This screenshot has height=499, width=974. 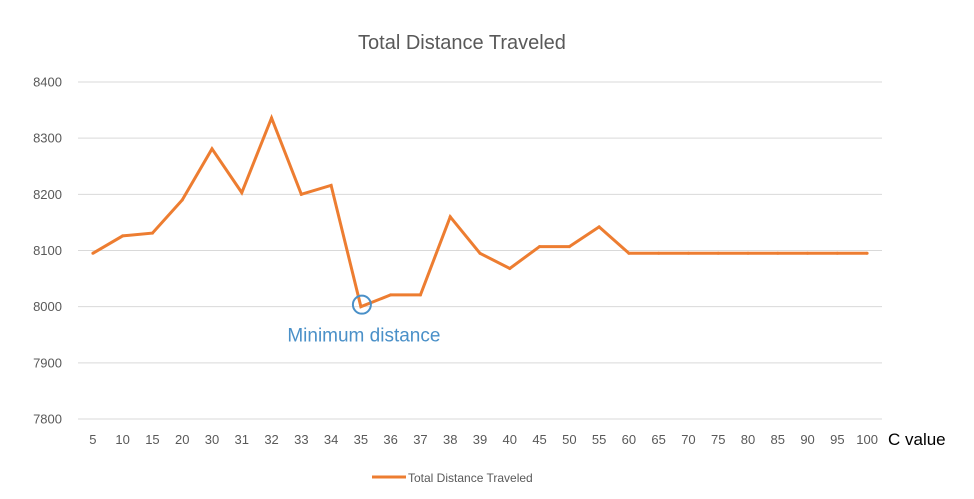 What do you see at coordinates (837, 439) in the screenshot?
I see `x-tick-label: 95` at bounding box center [837, 439].